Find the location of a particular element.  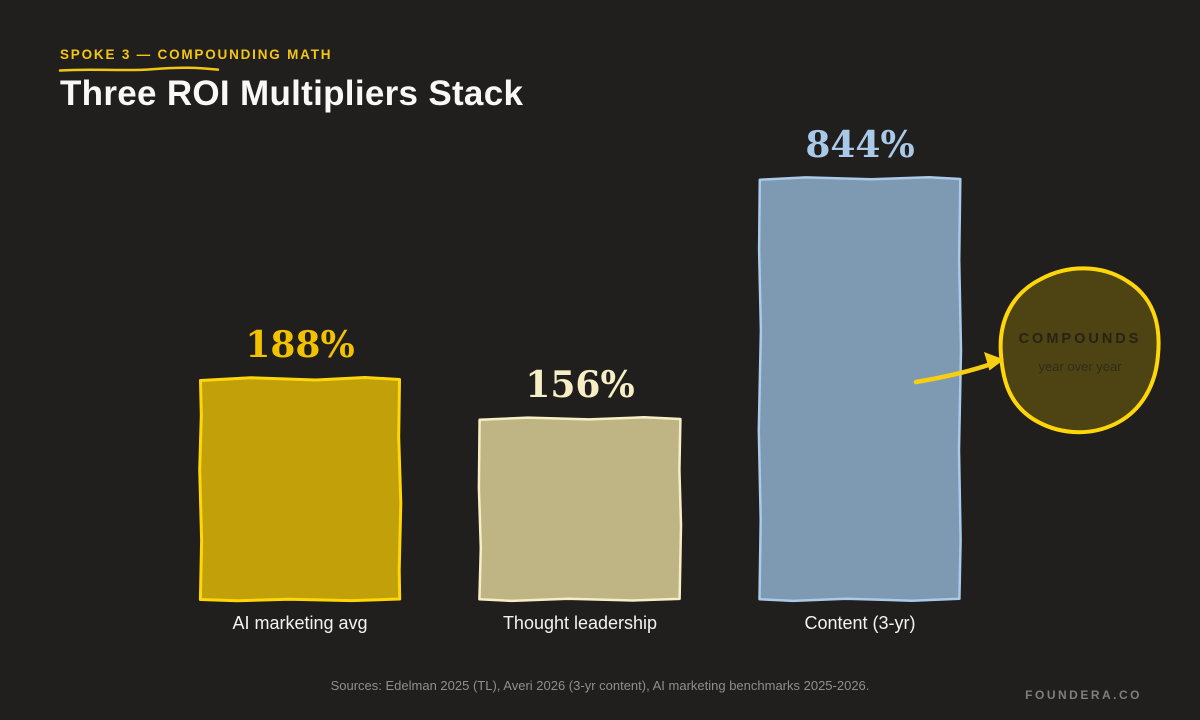

compounds-badge-subtitle: year over year is located at coordinates (1080, 366).